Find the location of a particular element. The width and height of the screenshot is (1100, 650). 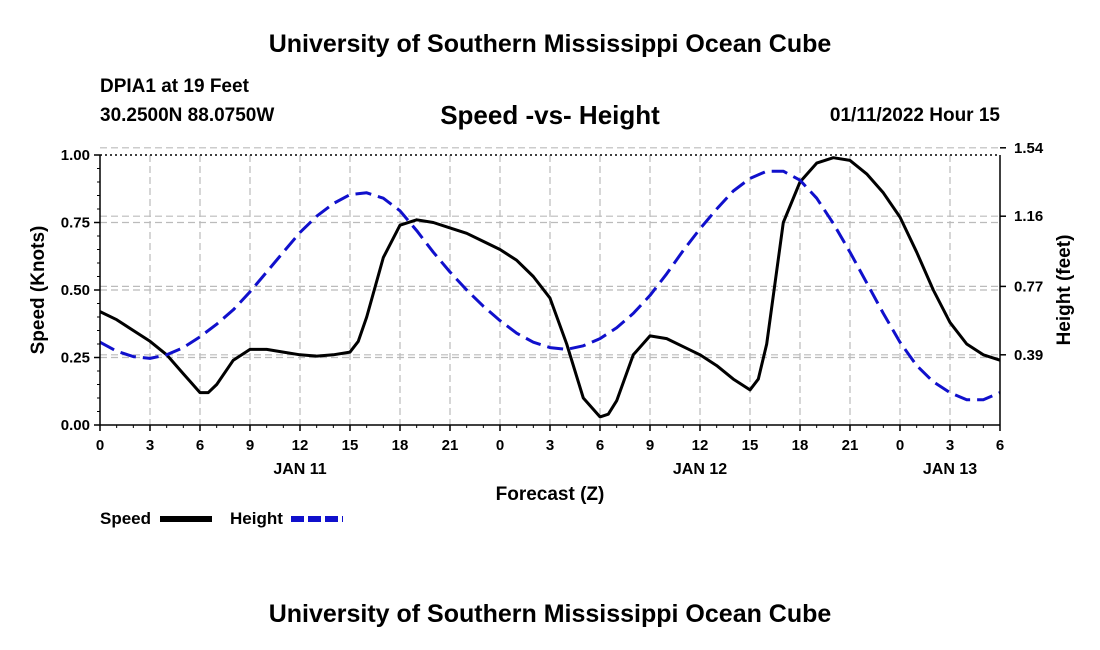

y-tick-label-right: 1.16 is located at coordinates (1028, 216).